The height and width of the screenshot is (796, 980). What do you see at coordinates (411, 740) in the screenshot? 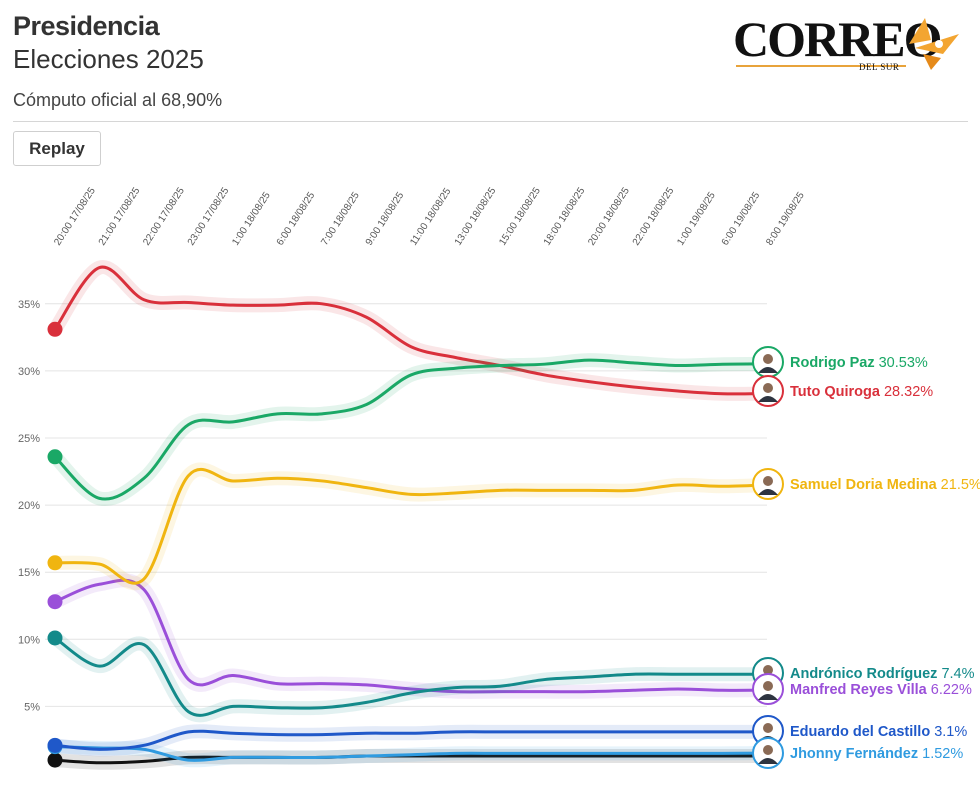
I see `series-line-eduardo-del-castillo` at bounding box center [411, 740].